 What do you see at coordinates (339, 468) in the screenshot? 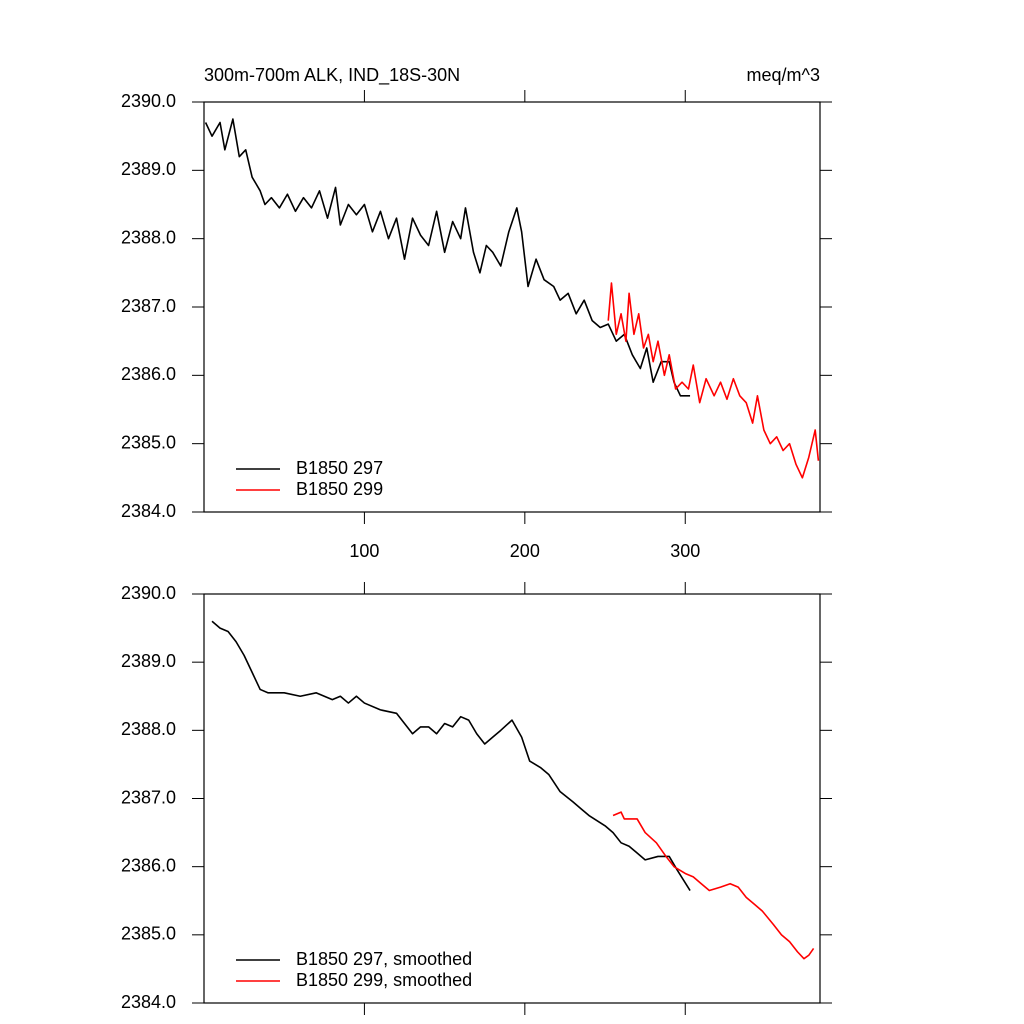
I see `legend-label: B1850 297` at bounding box center [339, 468].